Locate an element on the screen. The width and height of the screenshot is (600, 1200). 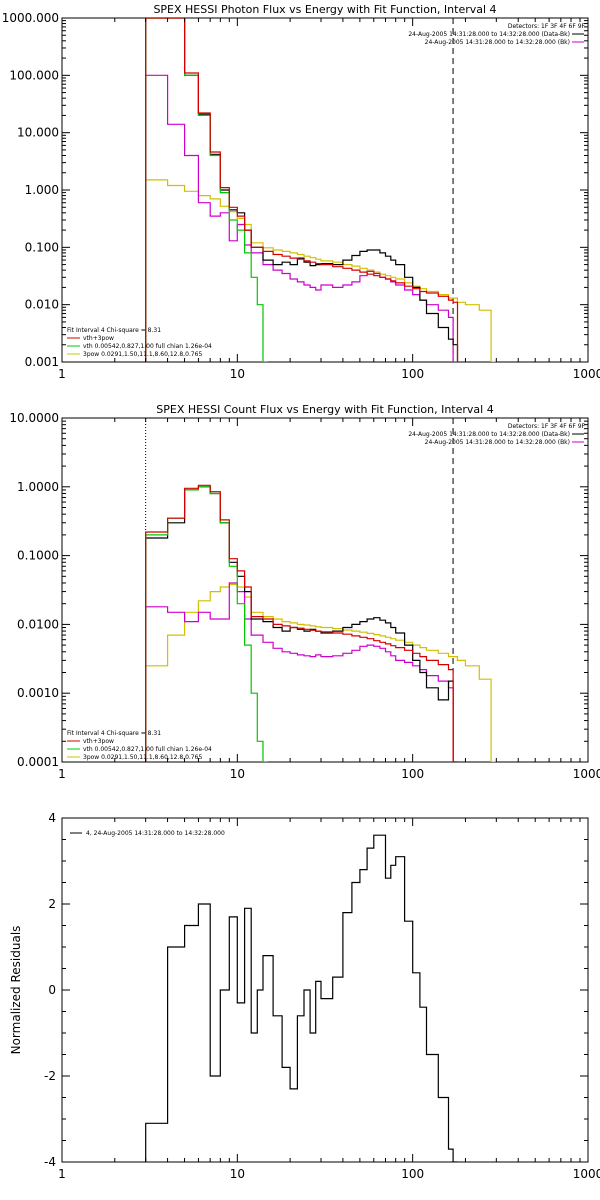
y-tick-label: -2 is located at coordinates (50, 1076).